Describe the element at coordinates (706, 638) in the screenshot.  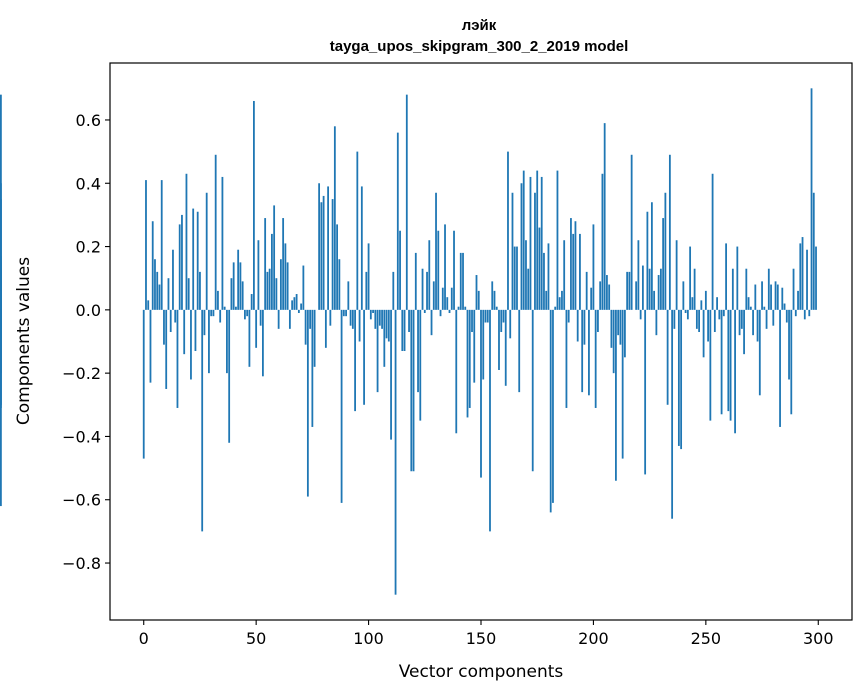
I see `x-tick-label: 250` at that location.